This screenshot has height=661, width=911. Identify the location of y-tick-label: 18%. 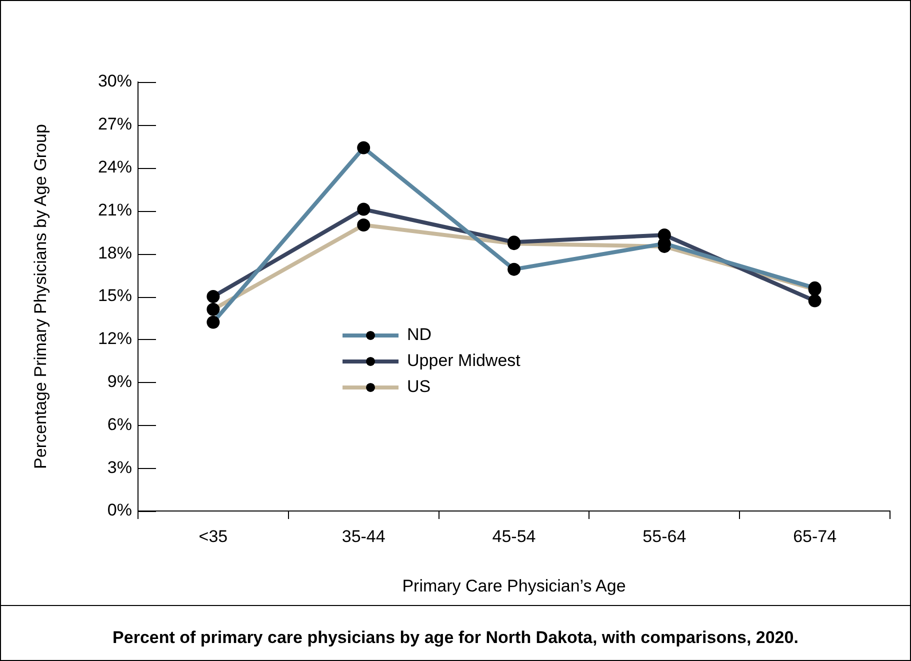
(115, 252).